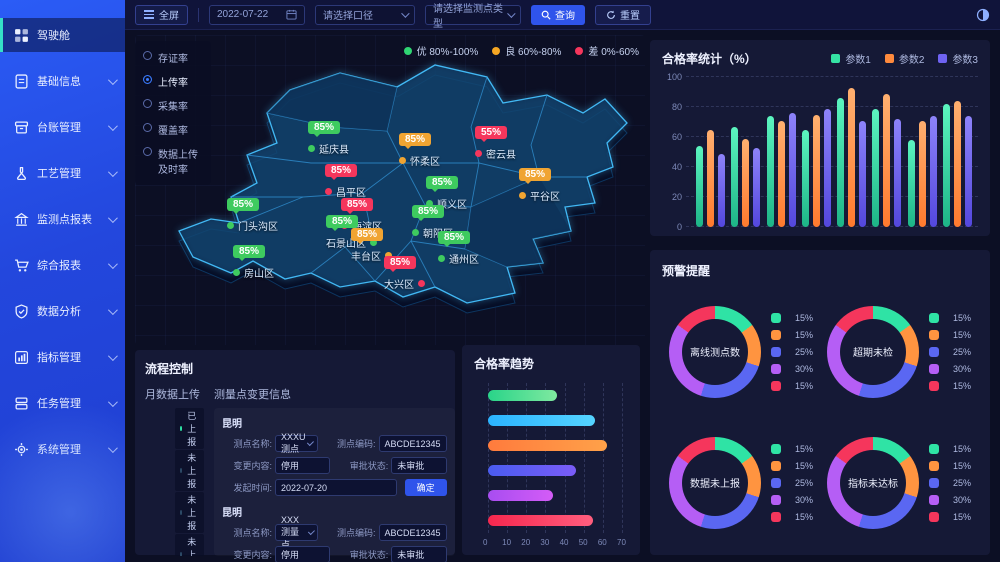 Image resolution: width=1000 pixels, height=562 pixels. I want to click on theme-icon, so click(983, 15).